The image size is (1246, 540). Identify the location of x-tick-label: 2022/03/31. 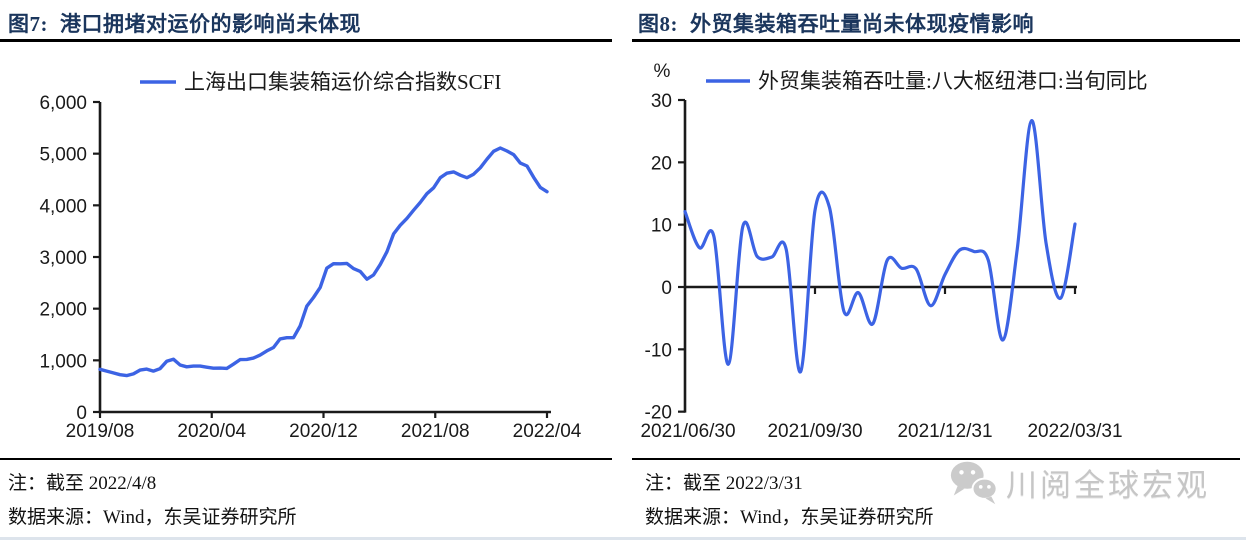
(1074, 431).